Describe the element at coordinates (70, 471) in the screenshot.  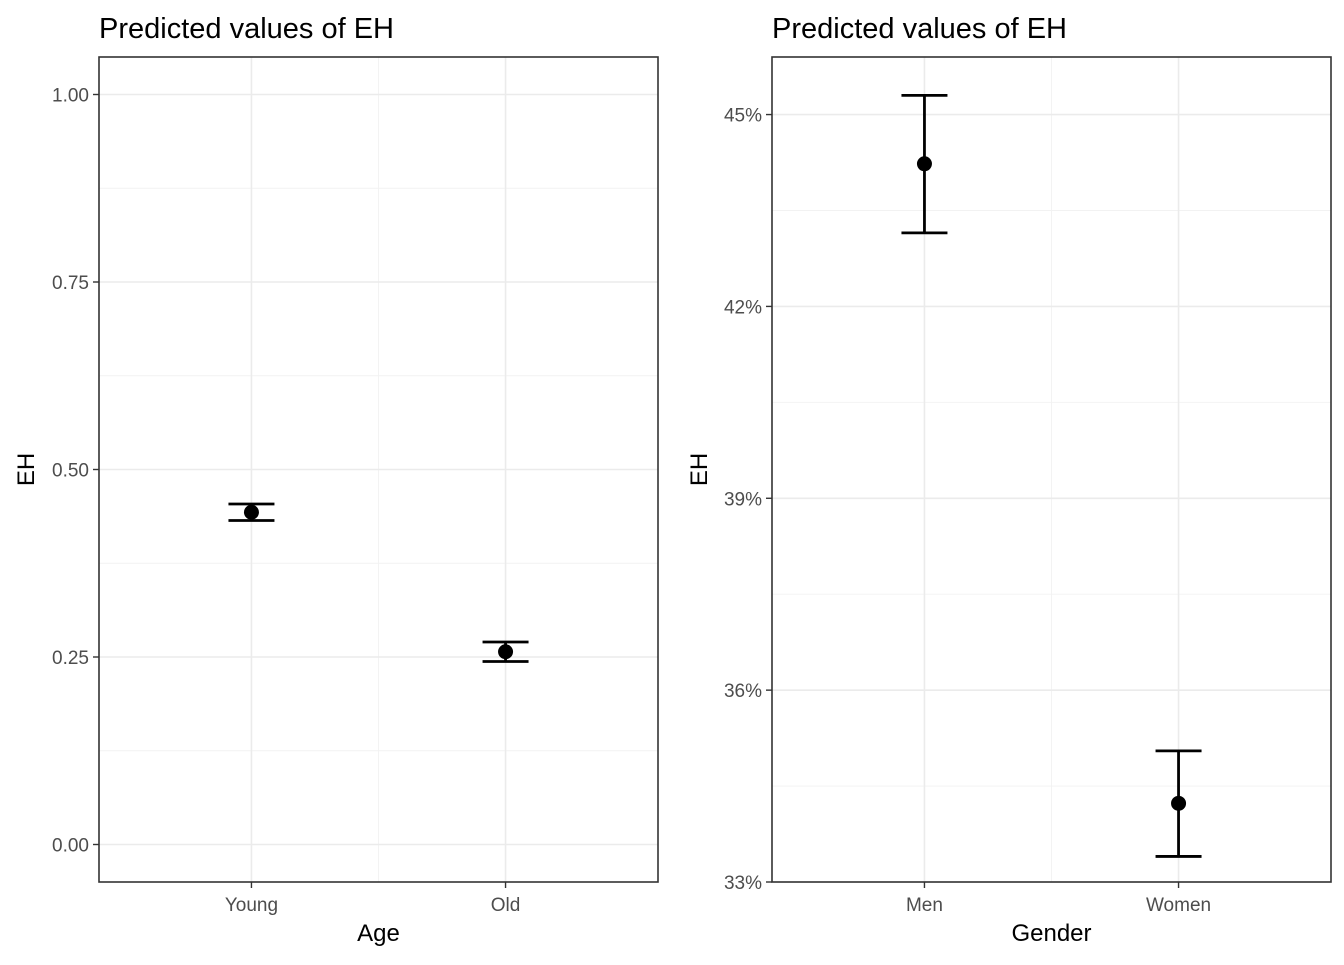
I see `y-tick-label: 0.50` at that location.